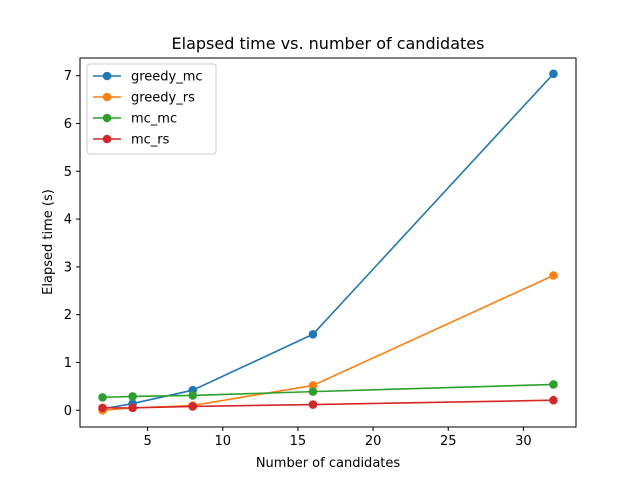 The width and height of the screenshot is (640, 480). Describe the element at coordinates (72, 244) in the screenshot. I see `y-axis: 0 1 2 3 4 5 6 7` at that location.